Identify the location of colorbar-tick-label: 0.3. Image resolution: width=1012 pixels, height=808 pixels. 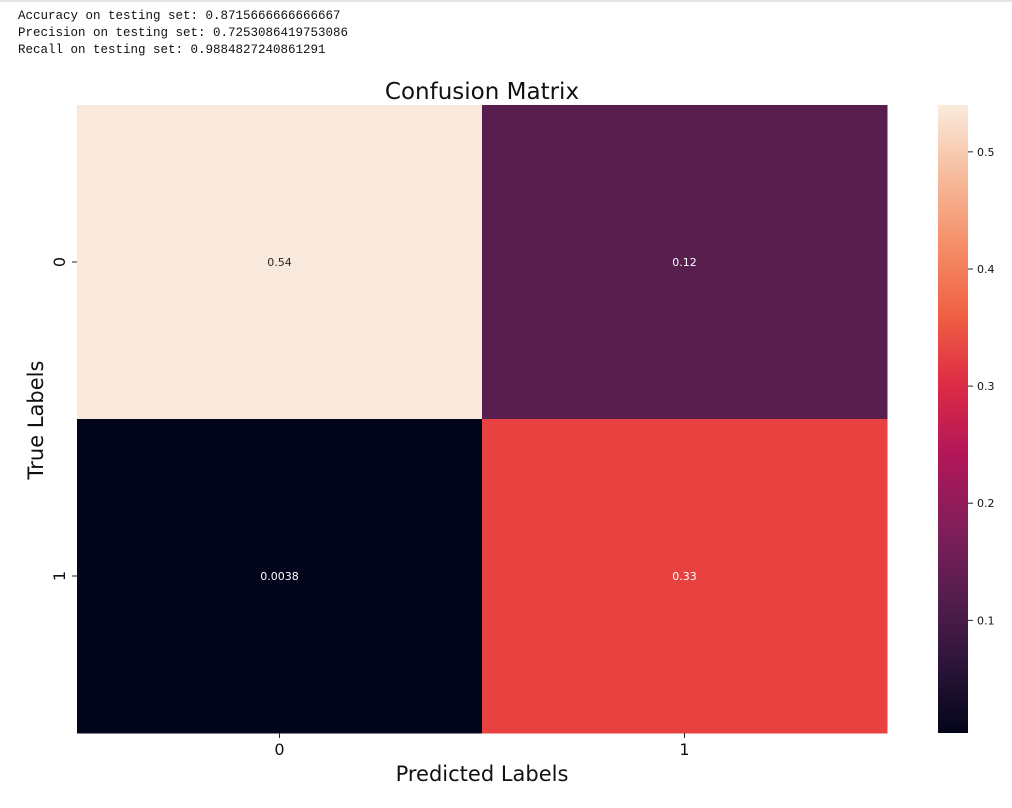
(986, 386).